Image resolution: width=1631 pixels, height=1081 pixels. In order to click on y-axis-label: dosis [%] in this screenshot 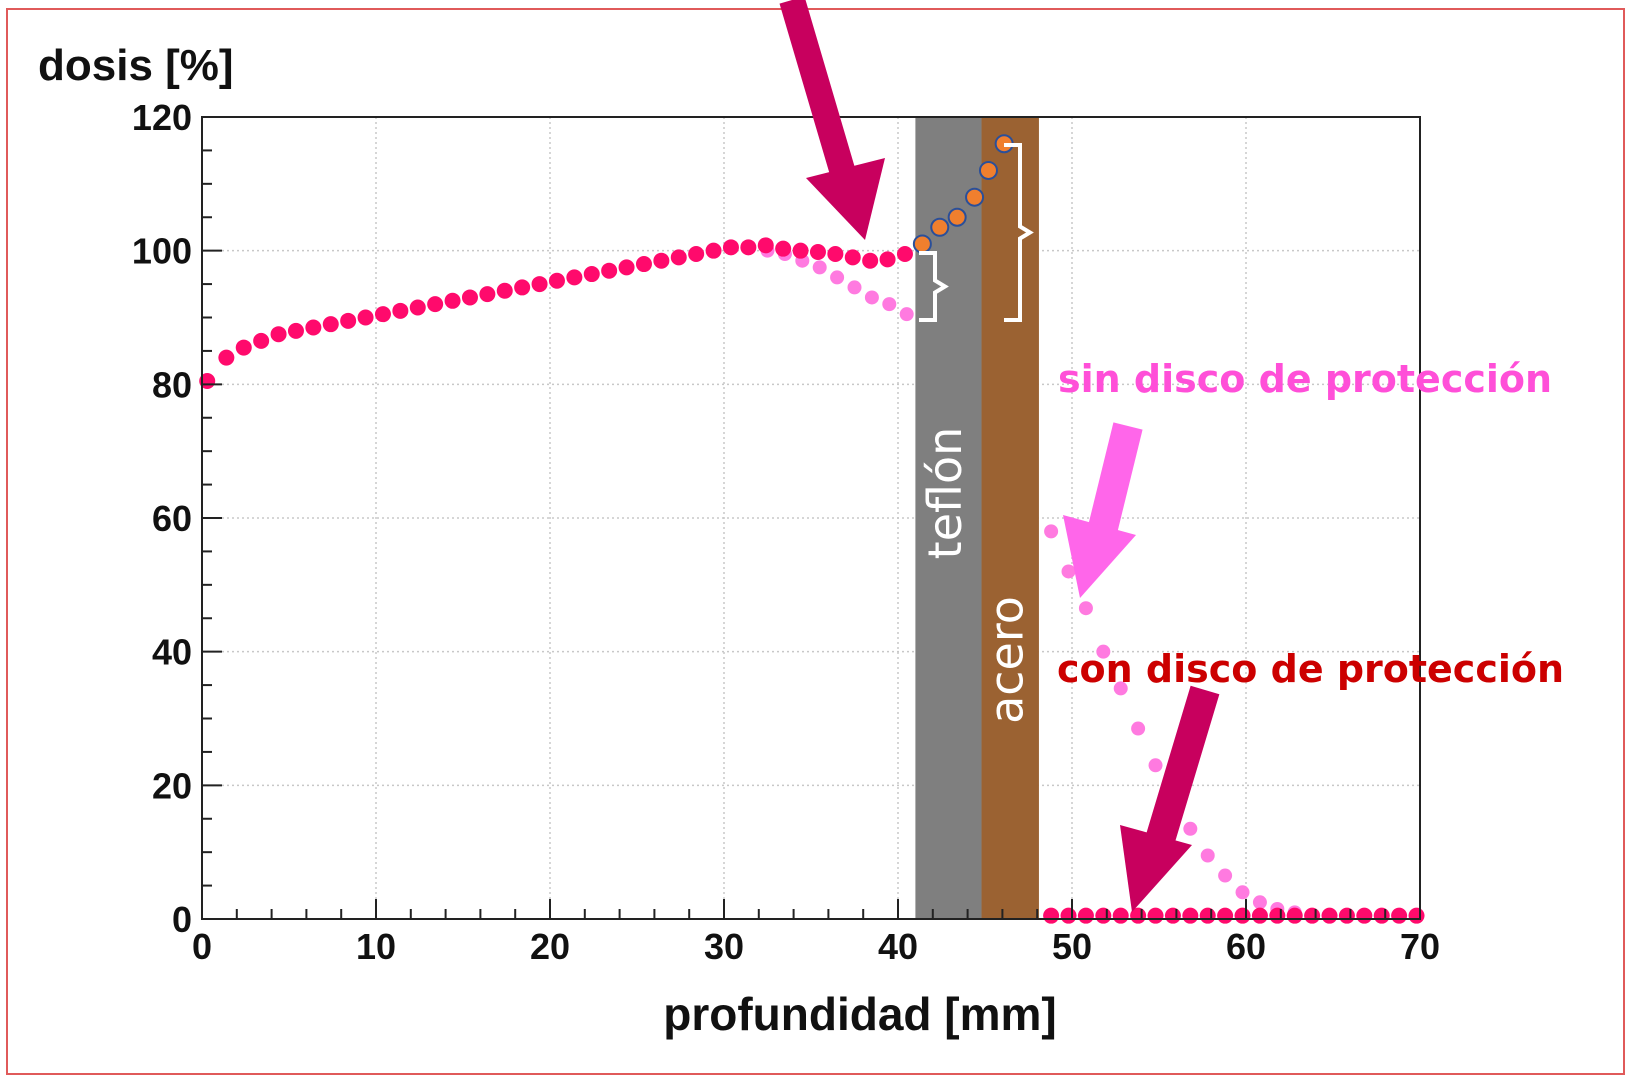, I will do `click(136, 65)`.